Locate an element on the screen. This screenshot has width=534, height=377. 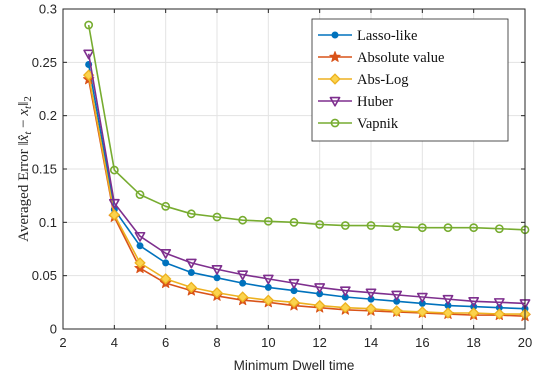
legend-label: Huber is located at coordinates (375, 102).